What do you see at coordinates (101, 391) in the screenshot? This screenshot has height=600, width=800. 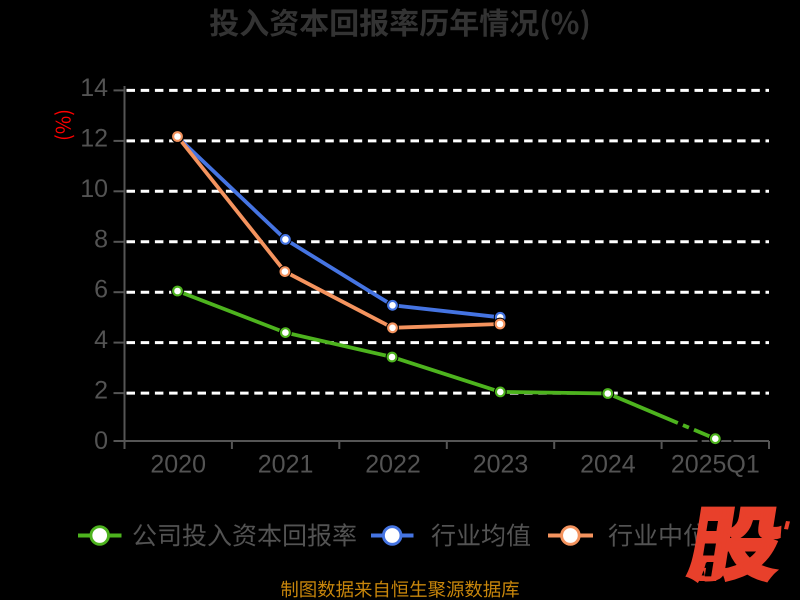 I see `svg-text: 2` at bounding box center [101, 391].